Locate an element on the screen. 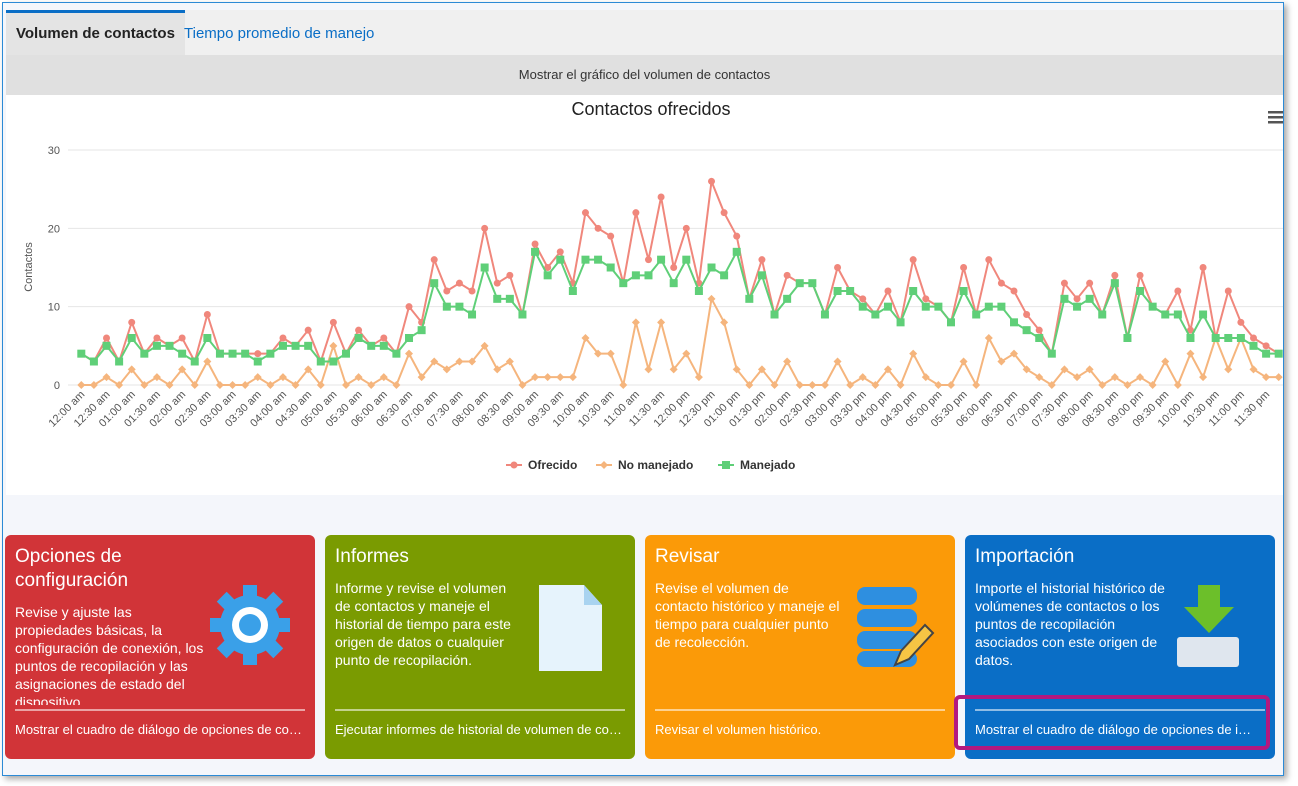  menu-icon is located at coordinates (1275, 117).